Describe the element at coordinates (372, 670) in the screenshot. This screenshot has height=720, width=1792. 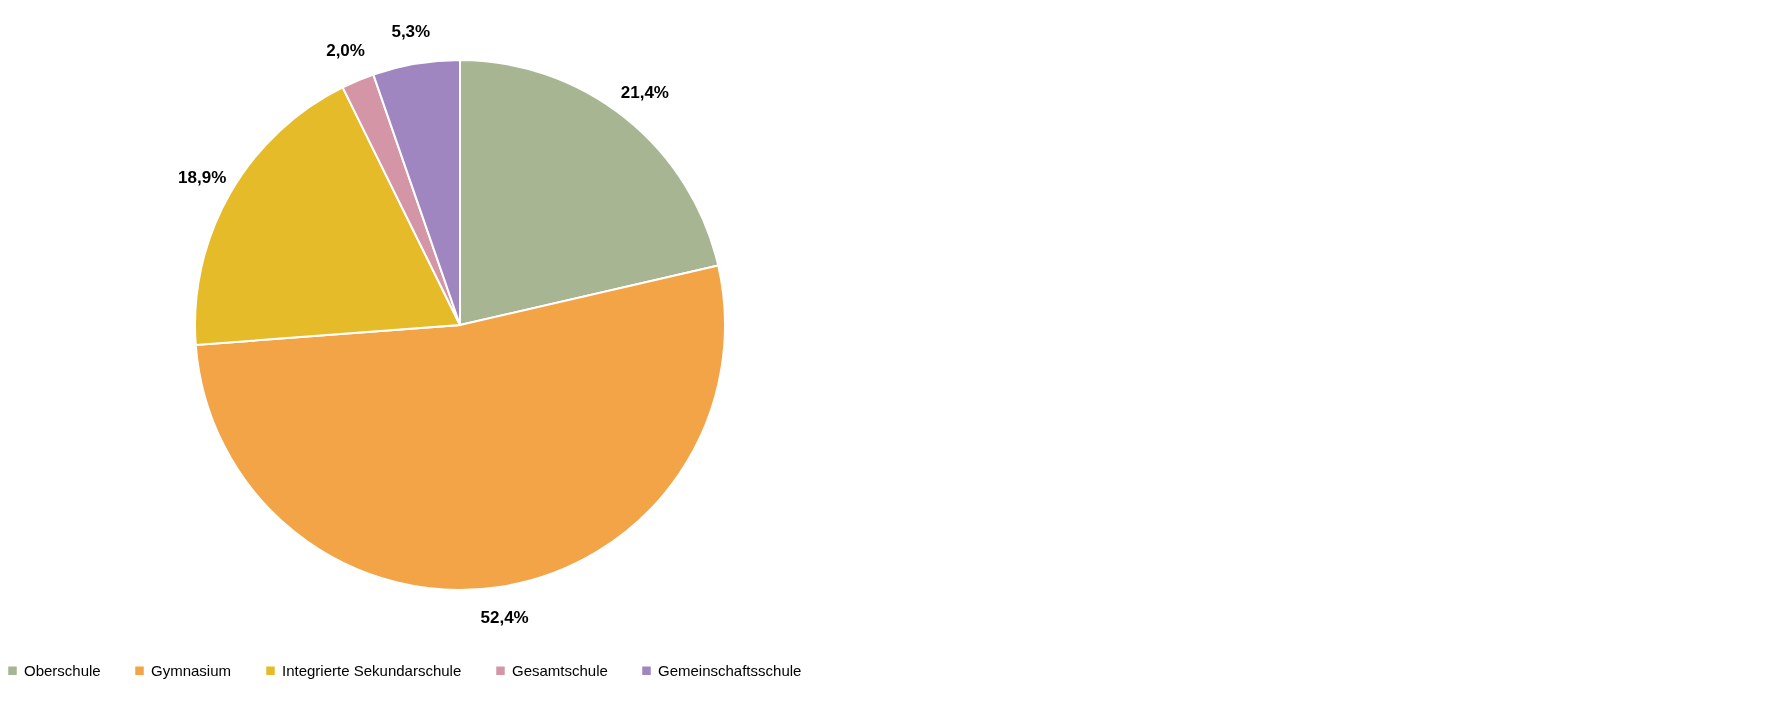
I see `legend-label: Integrierte Sekundarschule` at that location.